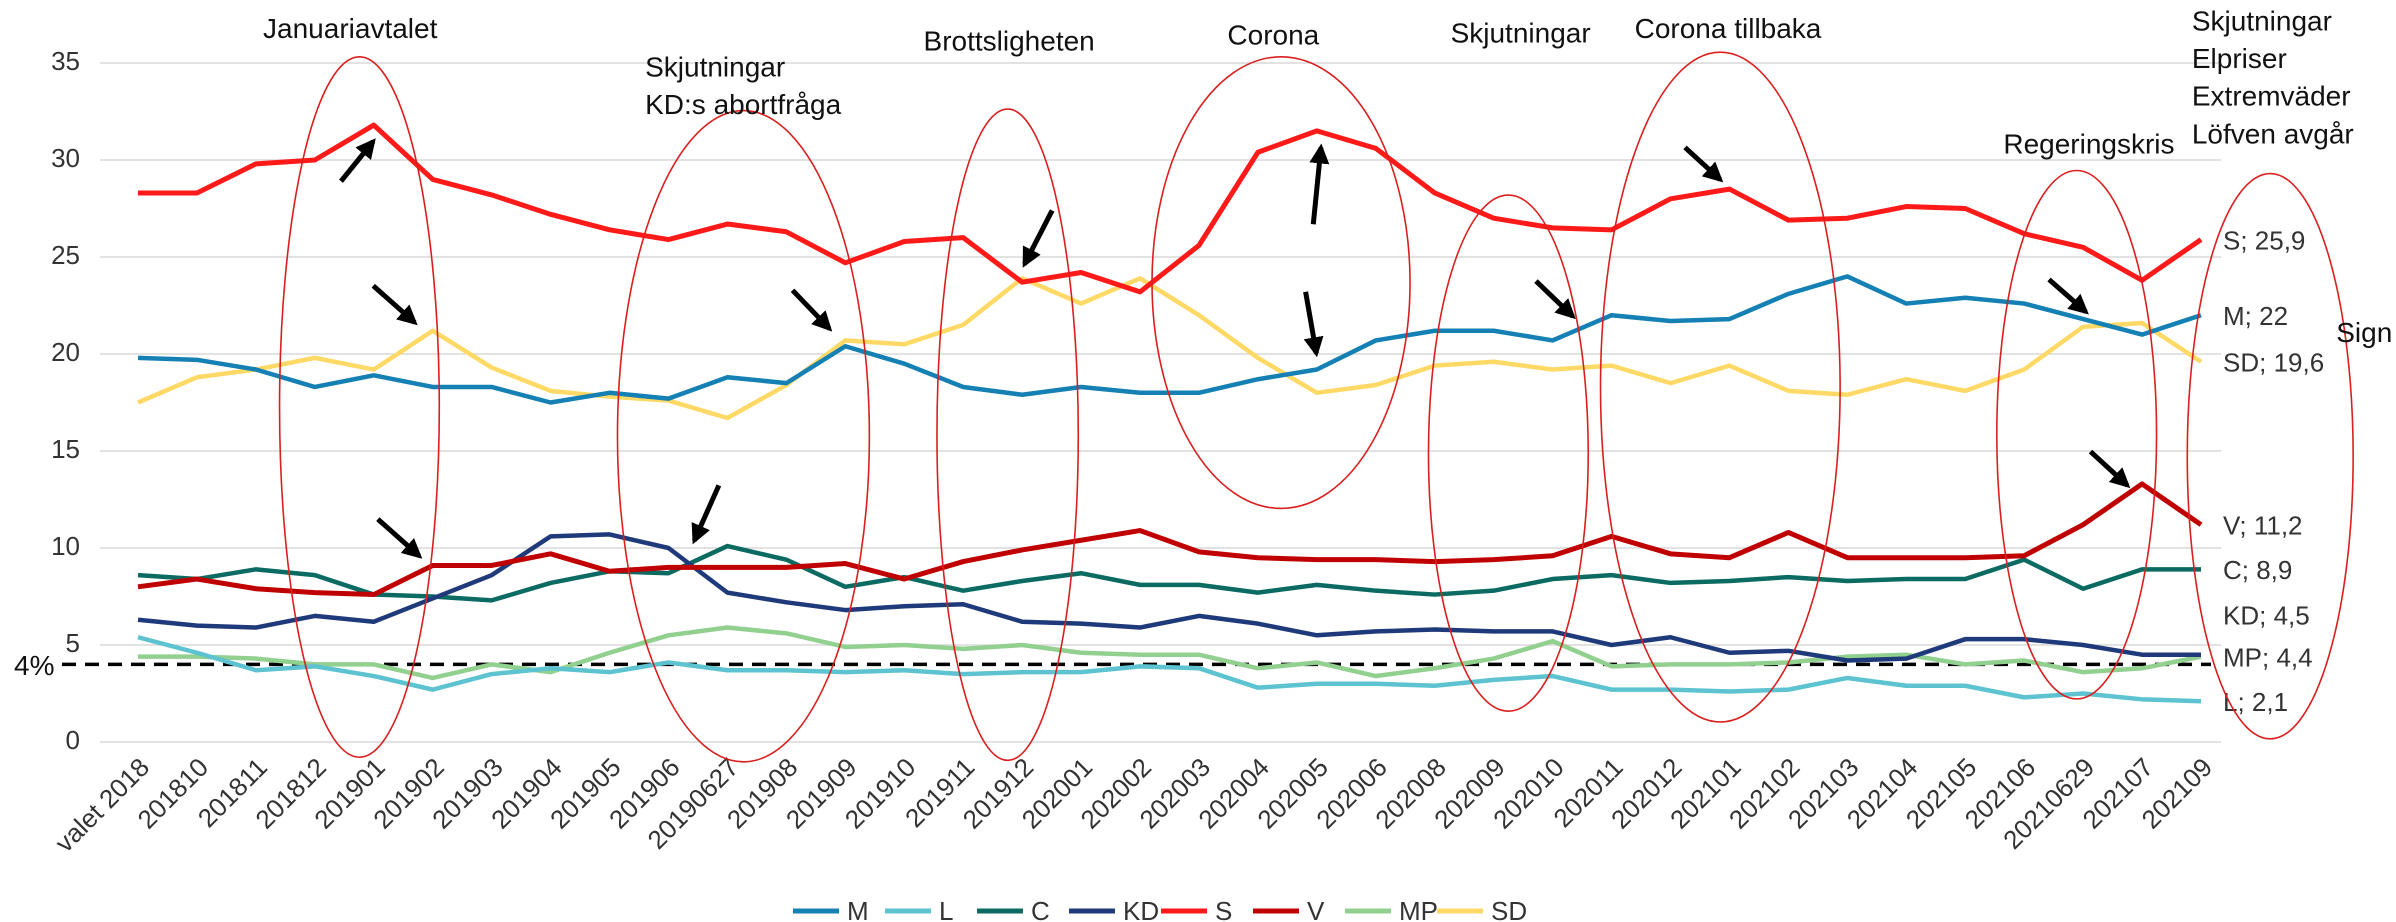 The height and width of the screenshot is (922, 2396). I want to click on legend-label: L, so click(946, 909).